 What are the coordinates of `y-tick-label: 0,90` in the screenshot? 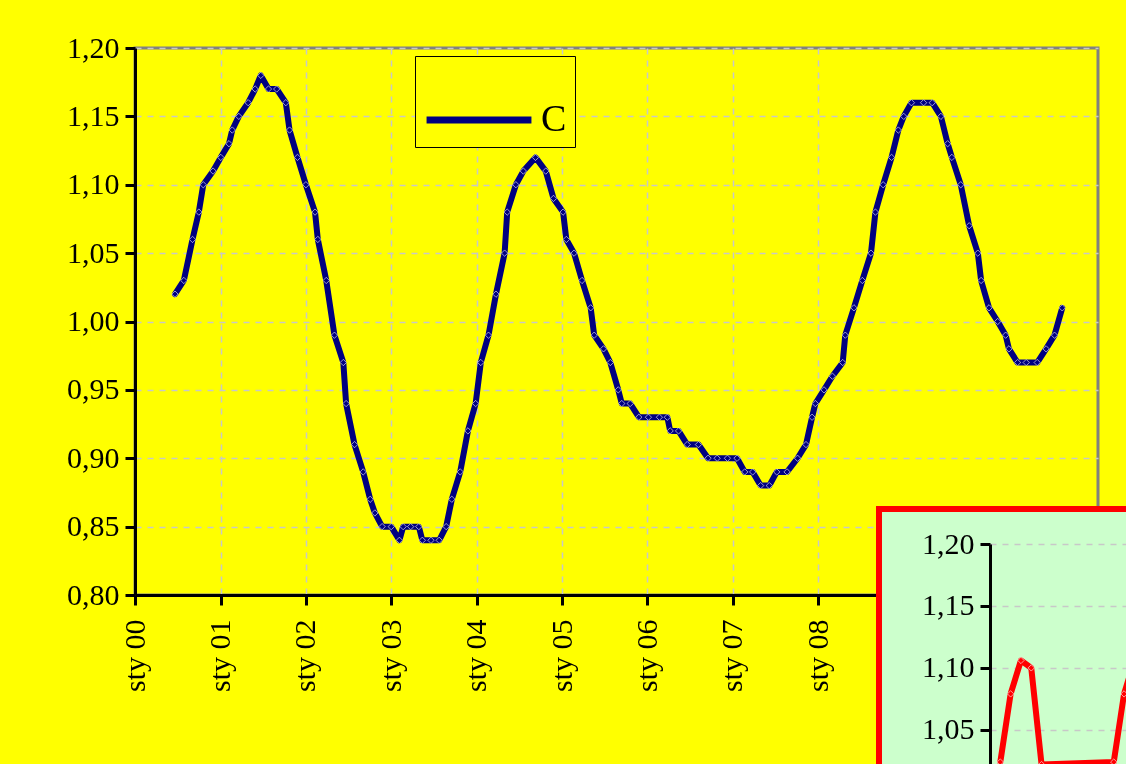 It's located at (93, 457).